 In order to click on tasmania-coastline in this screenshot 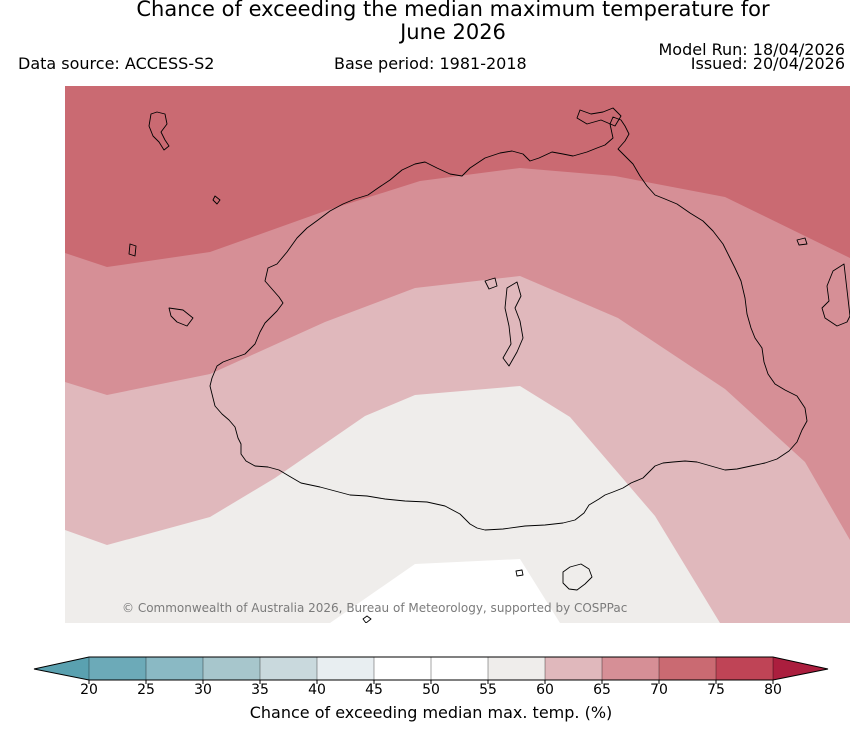, I will do `click(577, 577)`.